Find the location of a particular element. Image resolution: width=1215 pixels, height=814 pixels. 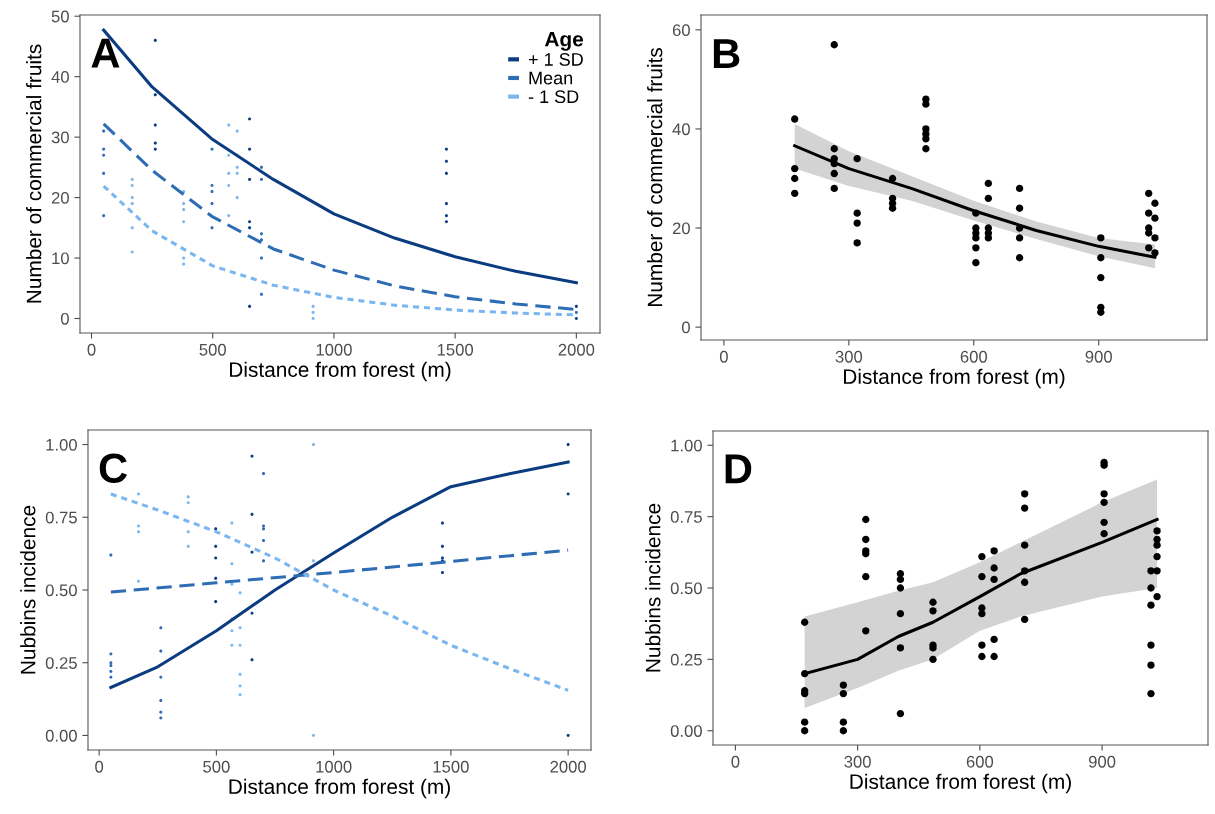

y-tick-label: 30 is located at coordinates (60, 137).